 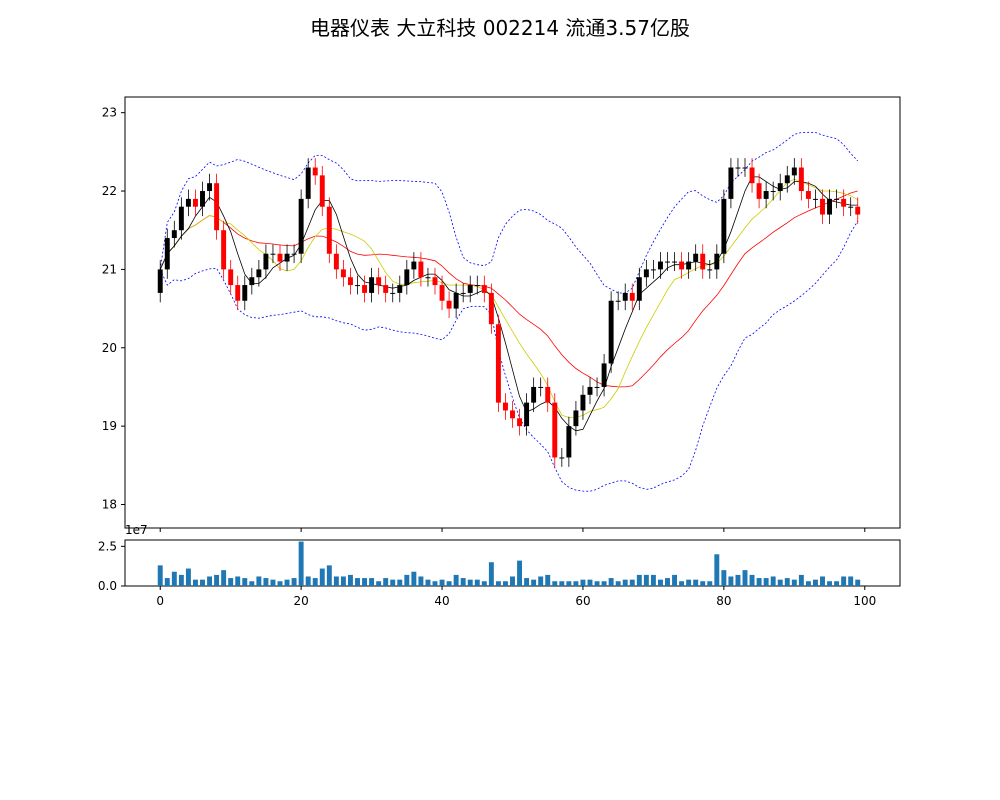 I want to click on volume-x-tick-label: 40, so click(x=441, y=601).